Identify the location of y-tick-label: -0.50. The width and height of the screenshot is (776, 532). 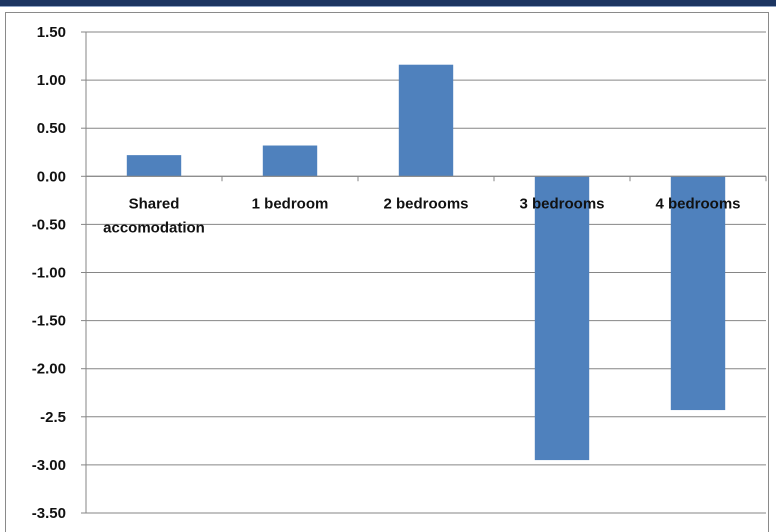
(49, 224).